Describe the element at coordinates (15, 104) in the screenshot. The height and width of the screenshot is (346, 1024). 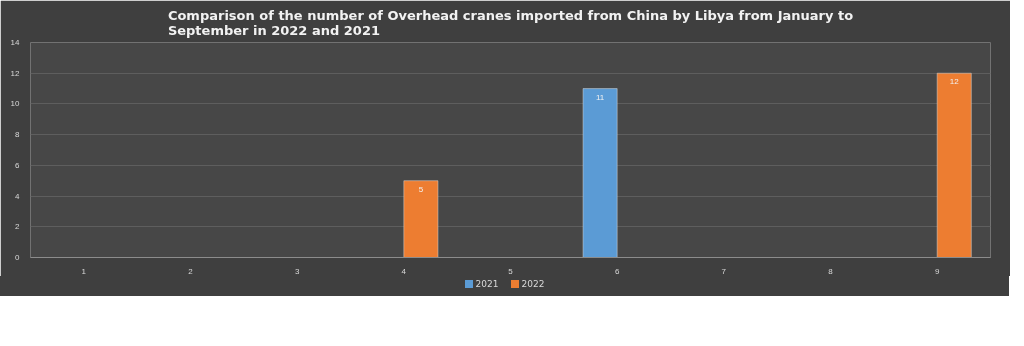
I see `y-tick-label: 10` at that location.